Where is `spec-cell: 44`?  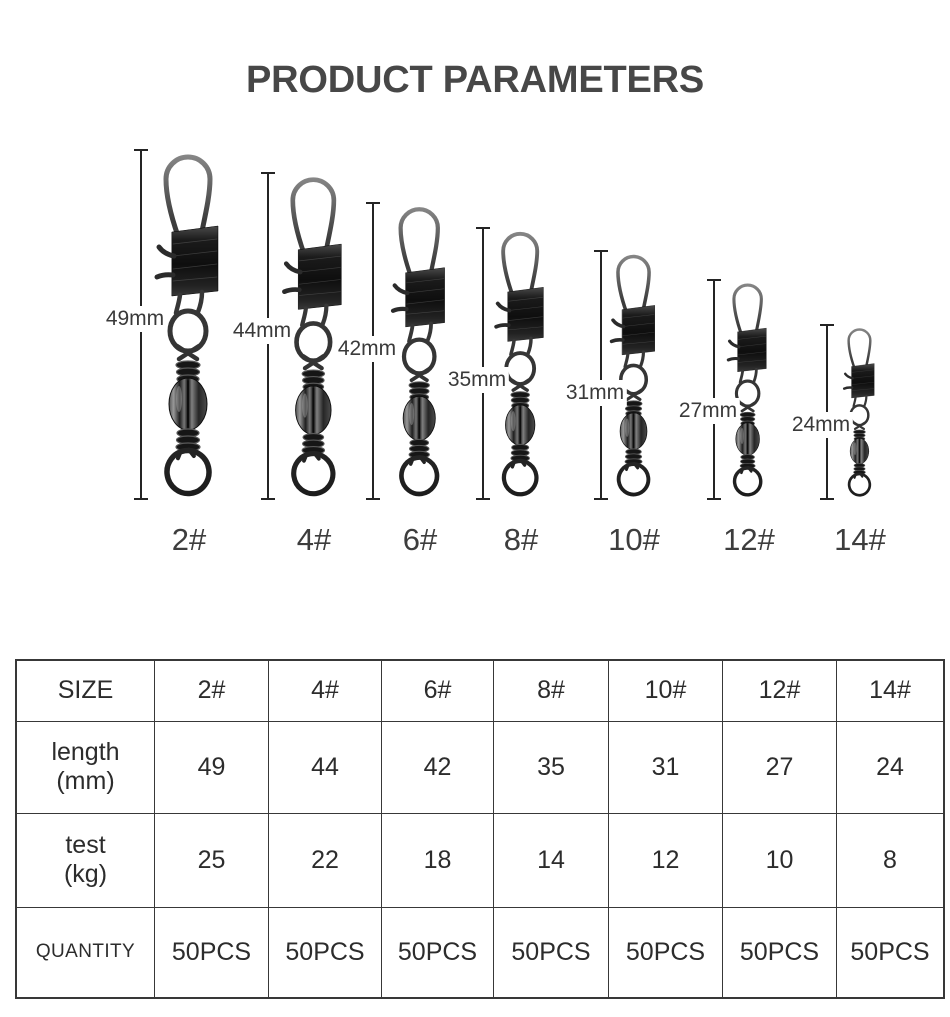
spec-cell: 44 is located at coordinates (325, 767).